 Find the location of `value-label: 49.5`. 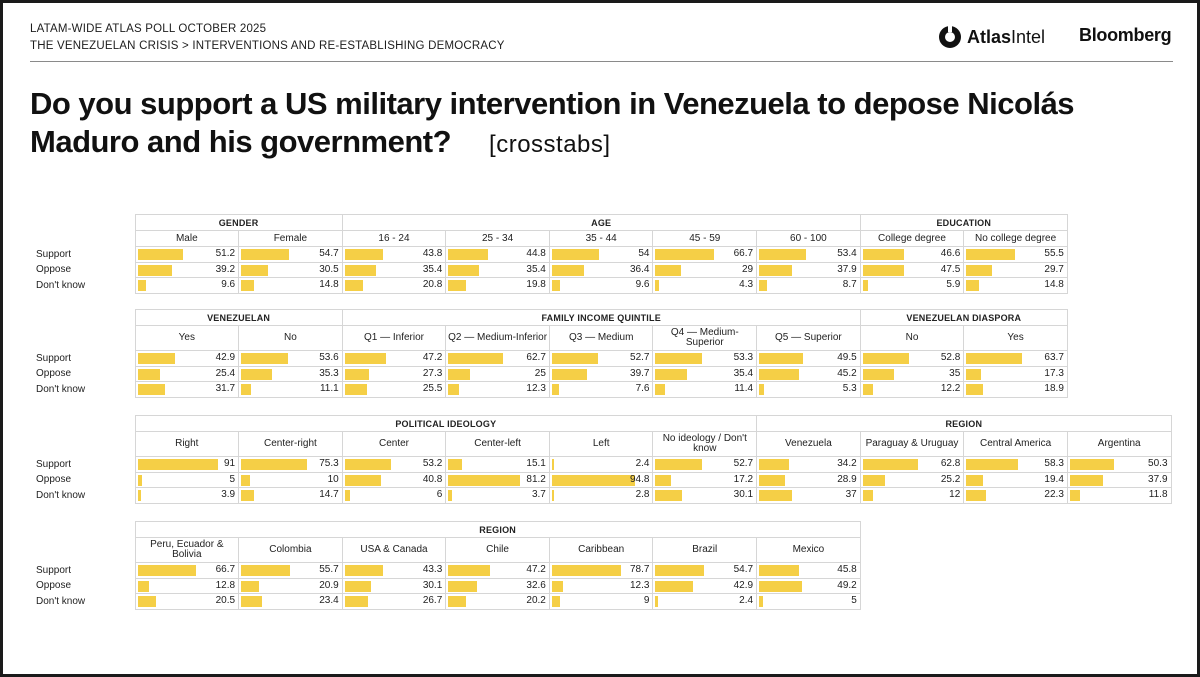

value-label: 49.5 is located at coordinates (847, 357).